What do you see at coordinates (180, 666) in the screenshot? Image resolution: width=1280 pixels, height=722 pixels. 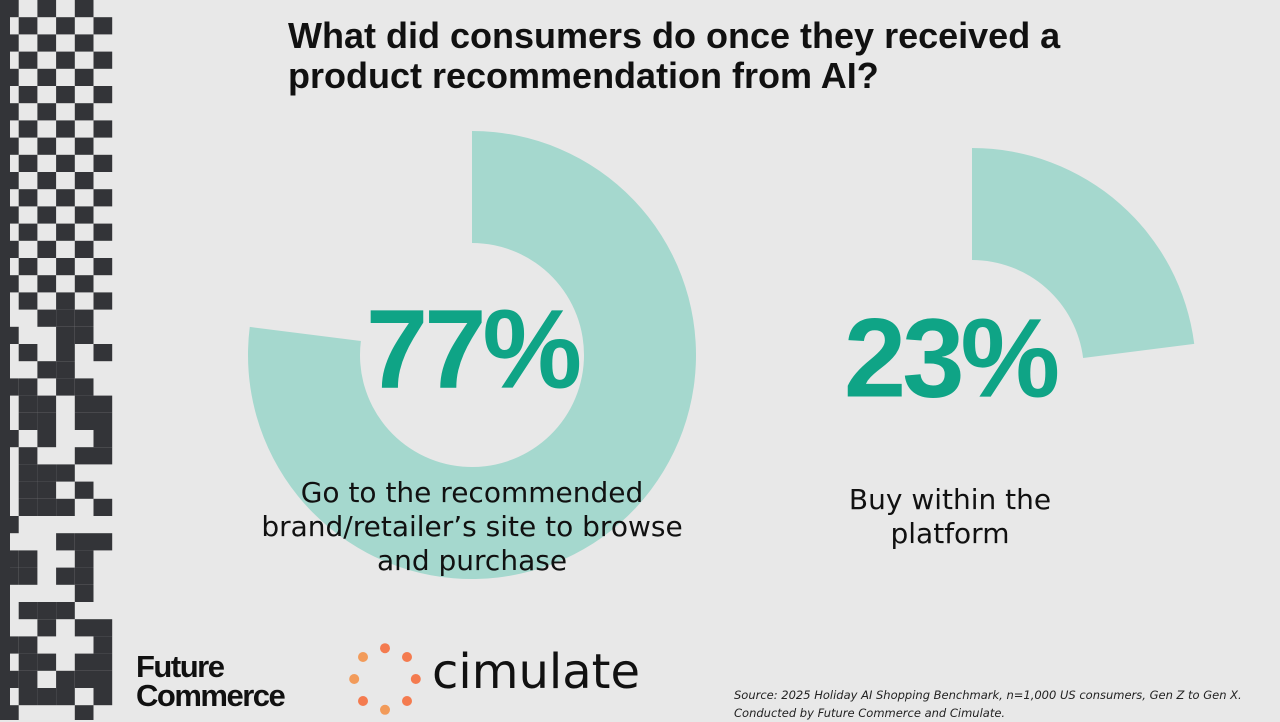 I see `logo-text: Future` at bounding box center [180, 666].